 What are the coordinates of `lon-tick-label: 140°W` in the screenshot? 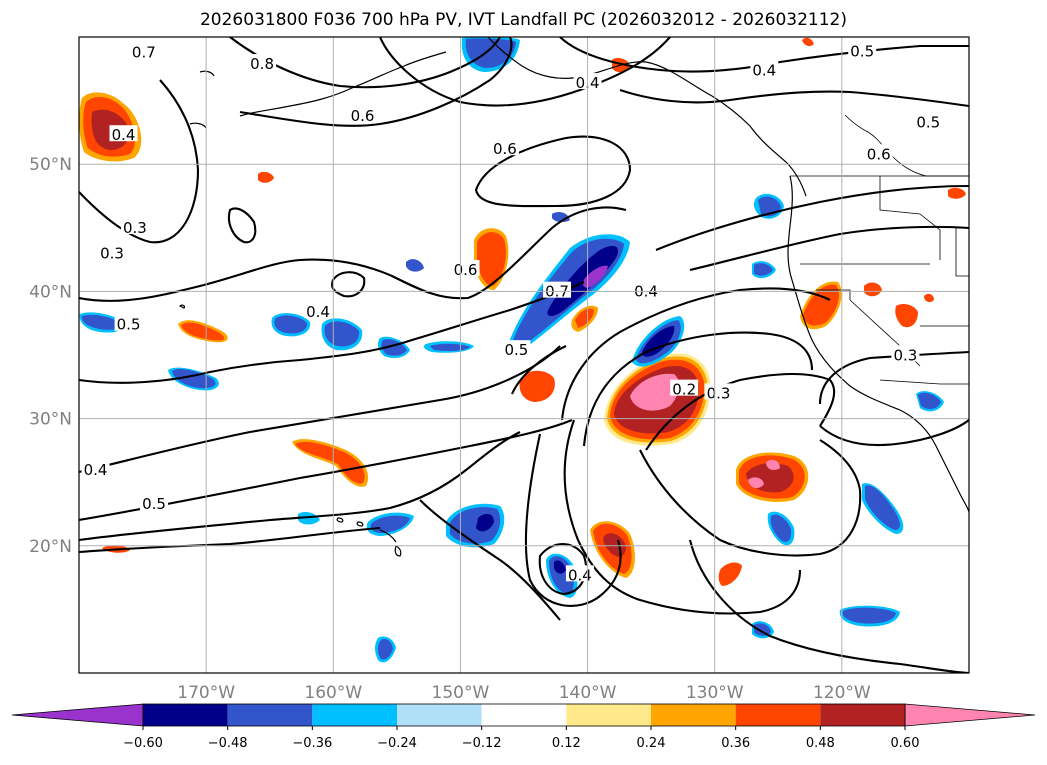 It's located at (588, 693).